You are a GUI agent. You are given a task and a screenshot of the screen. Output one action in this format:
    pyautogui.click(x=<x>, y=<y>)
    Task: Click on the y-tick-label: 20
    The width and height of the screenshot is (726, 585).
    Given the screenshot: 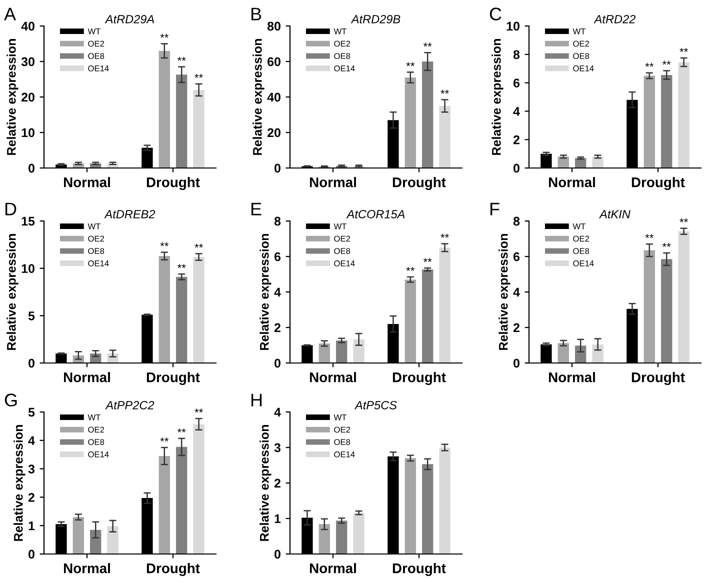 What is the action you would take?
    pyautogui.click(x=28, y=97)
    